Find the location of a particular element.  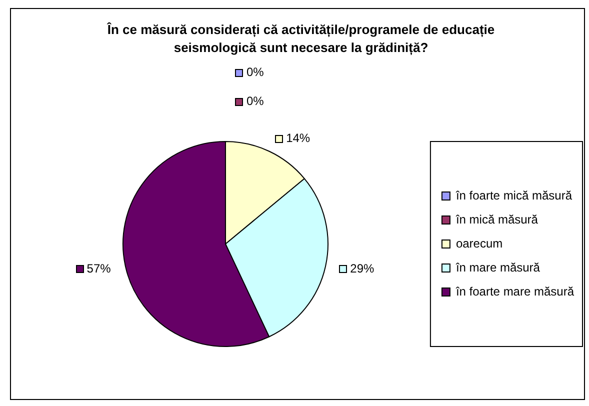

data-label: 14% is located at coordinates (298, 137).